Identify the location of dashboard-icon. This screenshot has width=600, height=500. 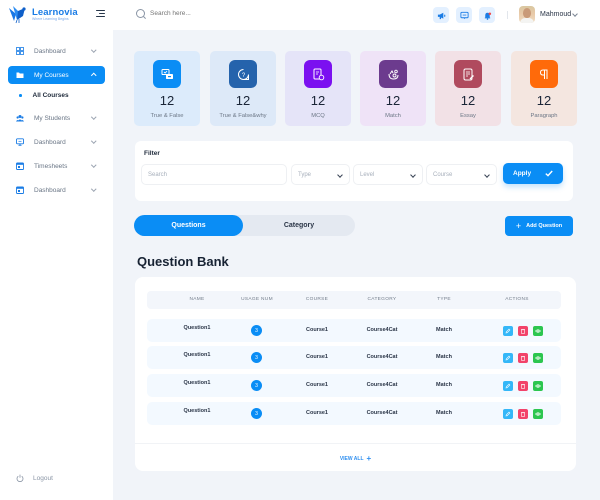
(20, 51).